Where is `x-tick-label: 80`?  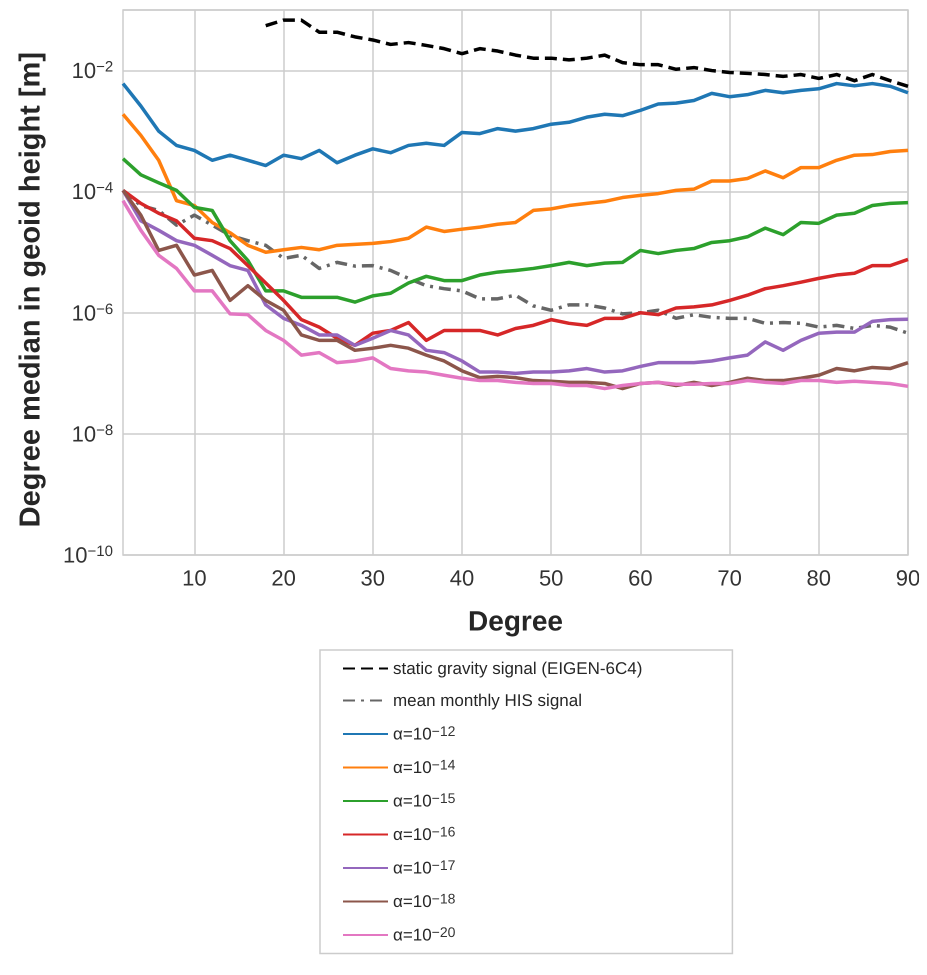 x-tick-label: 80 is located at coordinates (819, 578).